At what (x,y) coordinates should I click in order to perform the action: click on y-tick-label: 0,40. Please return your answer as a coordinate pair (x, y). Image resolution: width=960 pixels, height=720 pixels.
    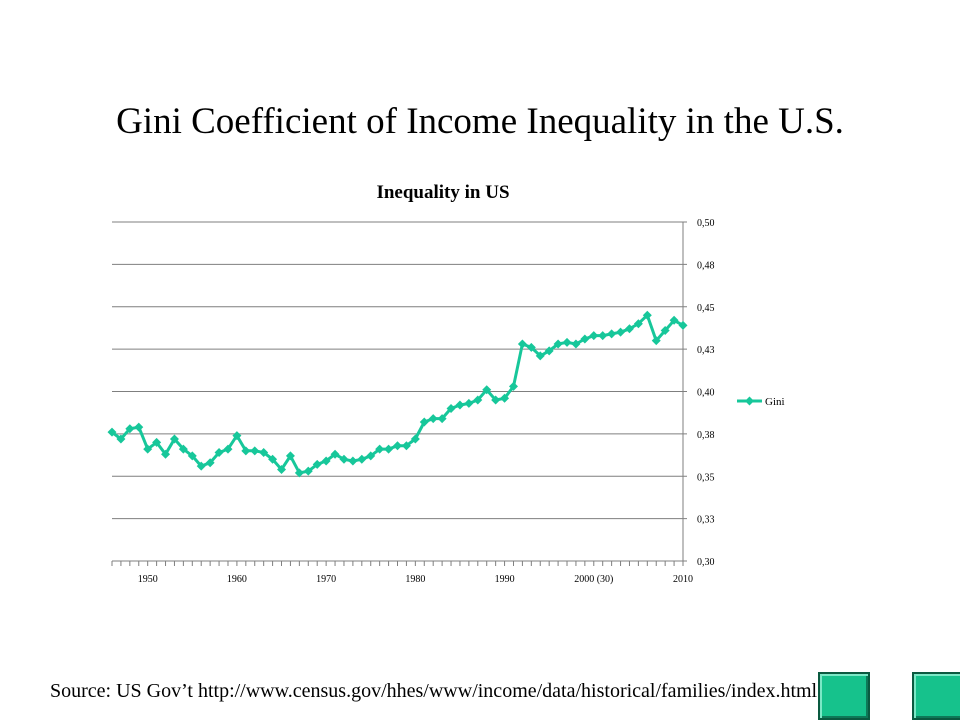
    Looking at the image, I should click on (706, 393).